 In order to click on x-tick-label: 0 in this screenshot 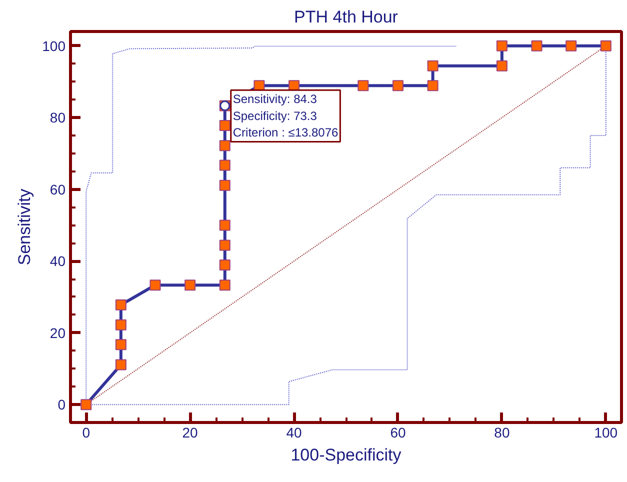, I will do `click(86, 432)`.